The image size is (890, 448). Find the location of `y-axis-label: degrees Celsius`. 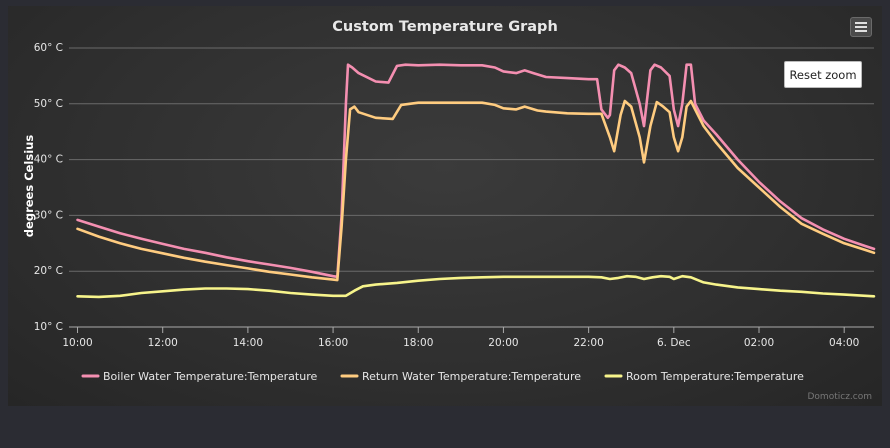

y-axis-label: degrees Celsius is located at coordinates (29, 186).